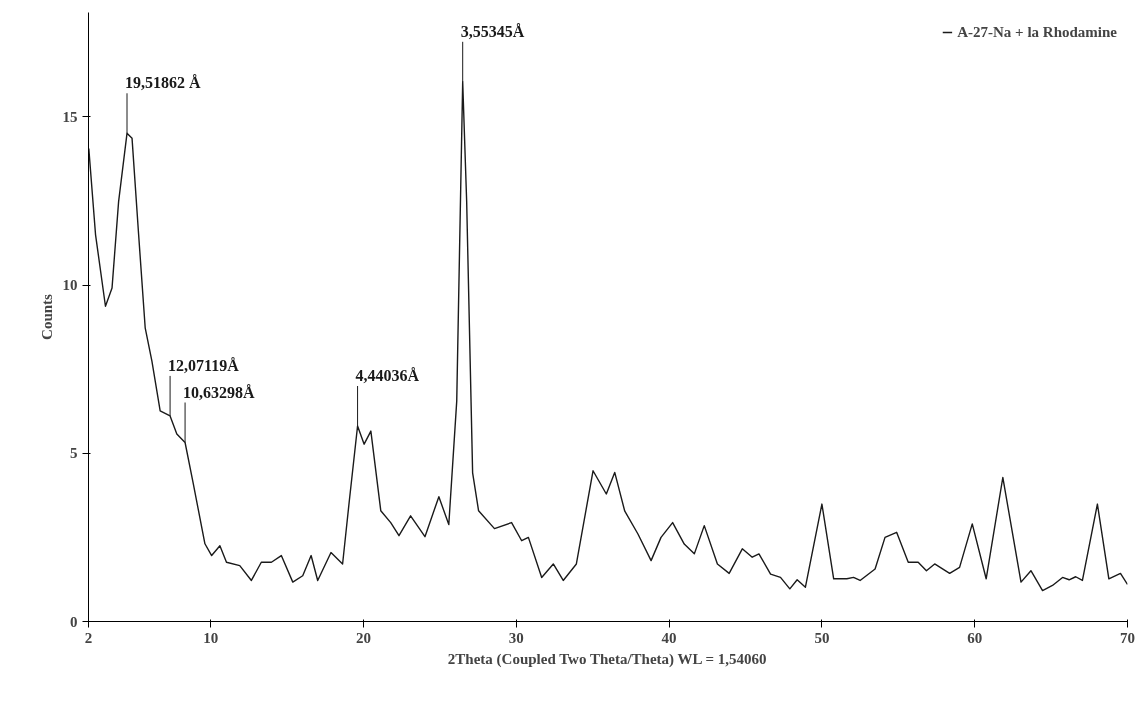 The width and height of the screenshot is (1147, 701). I want to click on annotation: 19,51862 Å, so click(163, 83).